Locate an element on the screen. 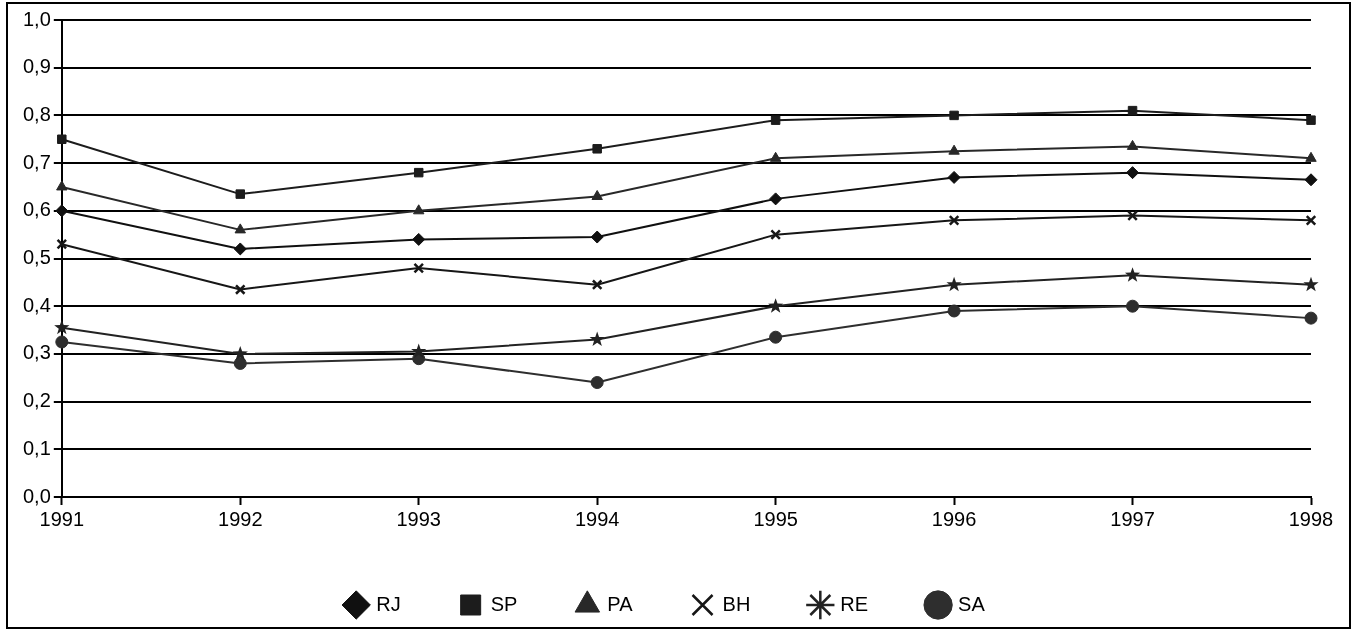  y-tick-label: 0,2 is located at coordinates (36, 400).